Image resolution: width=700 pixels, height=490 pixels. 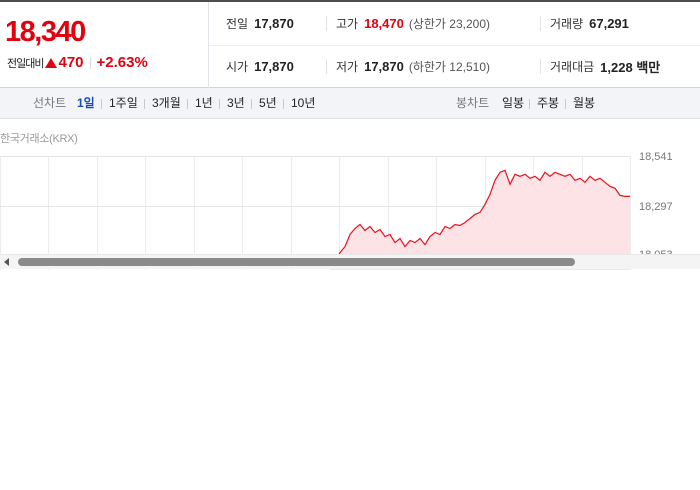 What do you see at coordinates (268, 103) in the screenshot?
I see `tab-5-years: 5년` at bounding box center [268, 103].